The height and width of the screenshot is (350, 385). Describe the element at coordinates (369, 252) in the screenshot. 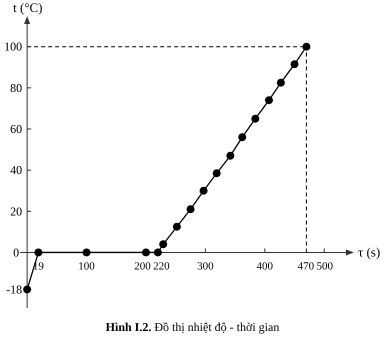

I see `x-axis-title: τ (s)` at that location.